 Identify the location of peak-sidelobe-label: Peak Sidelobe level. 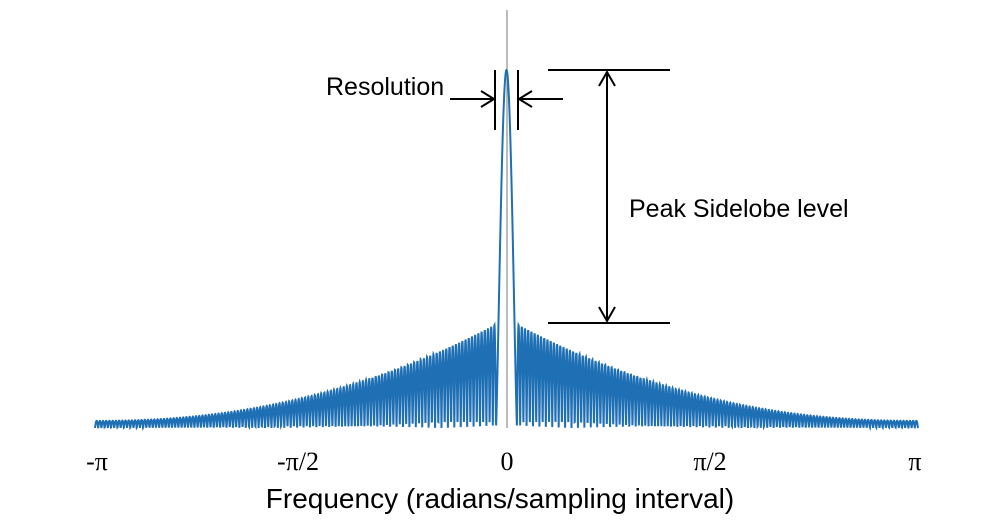
(739, 209).